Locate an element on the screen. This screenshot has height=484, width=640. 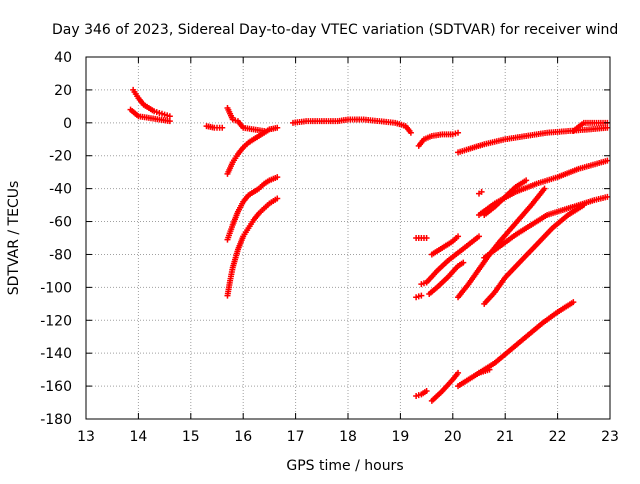
x-tick-label: 20 is located at coordinates (453, 437).